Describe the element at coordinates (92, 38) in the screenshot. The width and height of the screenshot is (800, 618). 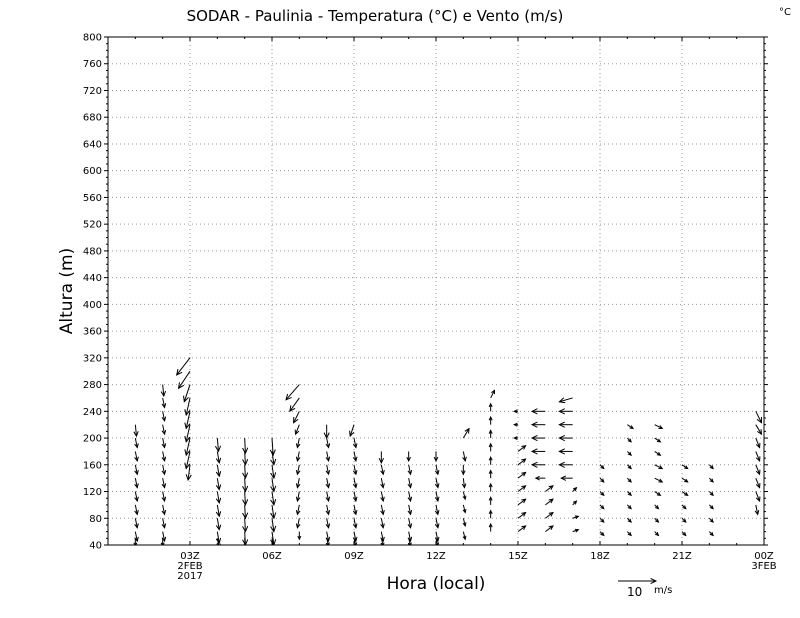
I see `y-tick-label: 800` at that location.